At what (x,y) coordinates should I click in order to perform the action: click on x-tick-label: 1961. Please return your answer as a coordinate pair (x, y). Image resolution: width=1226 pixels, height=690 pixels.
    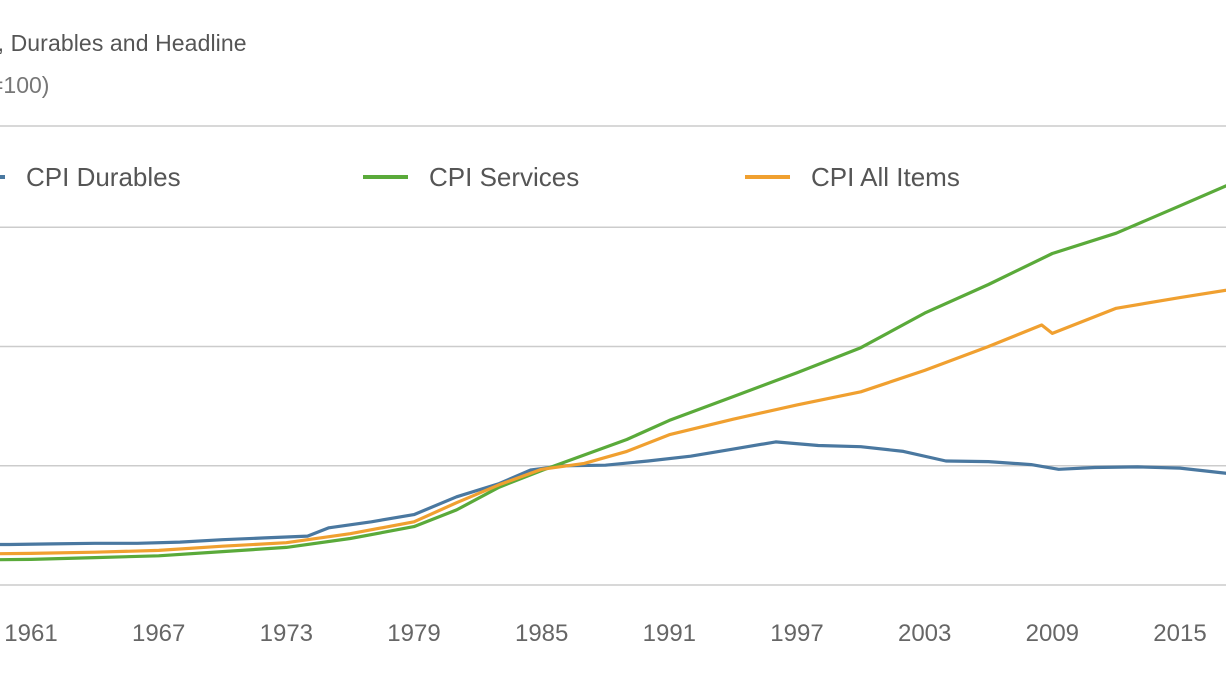
    Looking at the image, I should click on (30, 633).